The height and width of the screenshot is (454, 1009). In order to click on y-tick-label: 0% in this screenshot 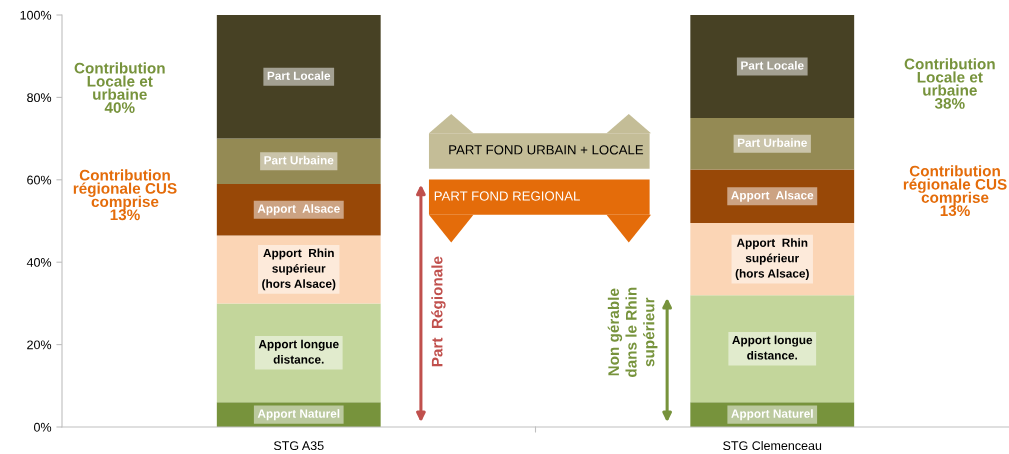, I will do `click(43, 427)`.